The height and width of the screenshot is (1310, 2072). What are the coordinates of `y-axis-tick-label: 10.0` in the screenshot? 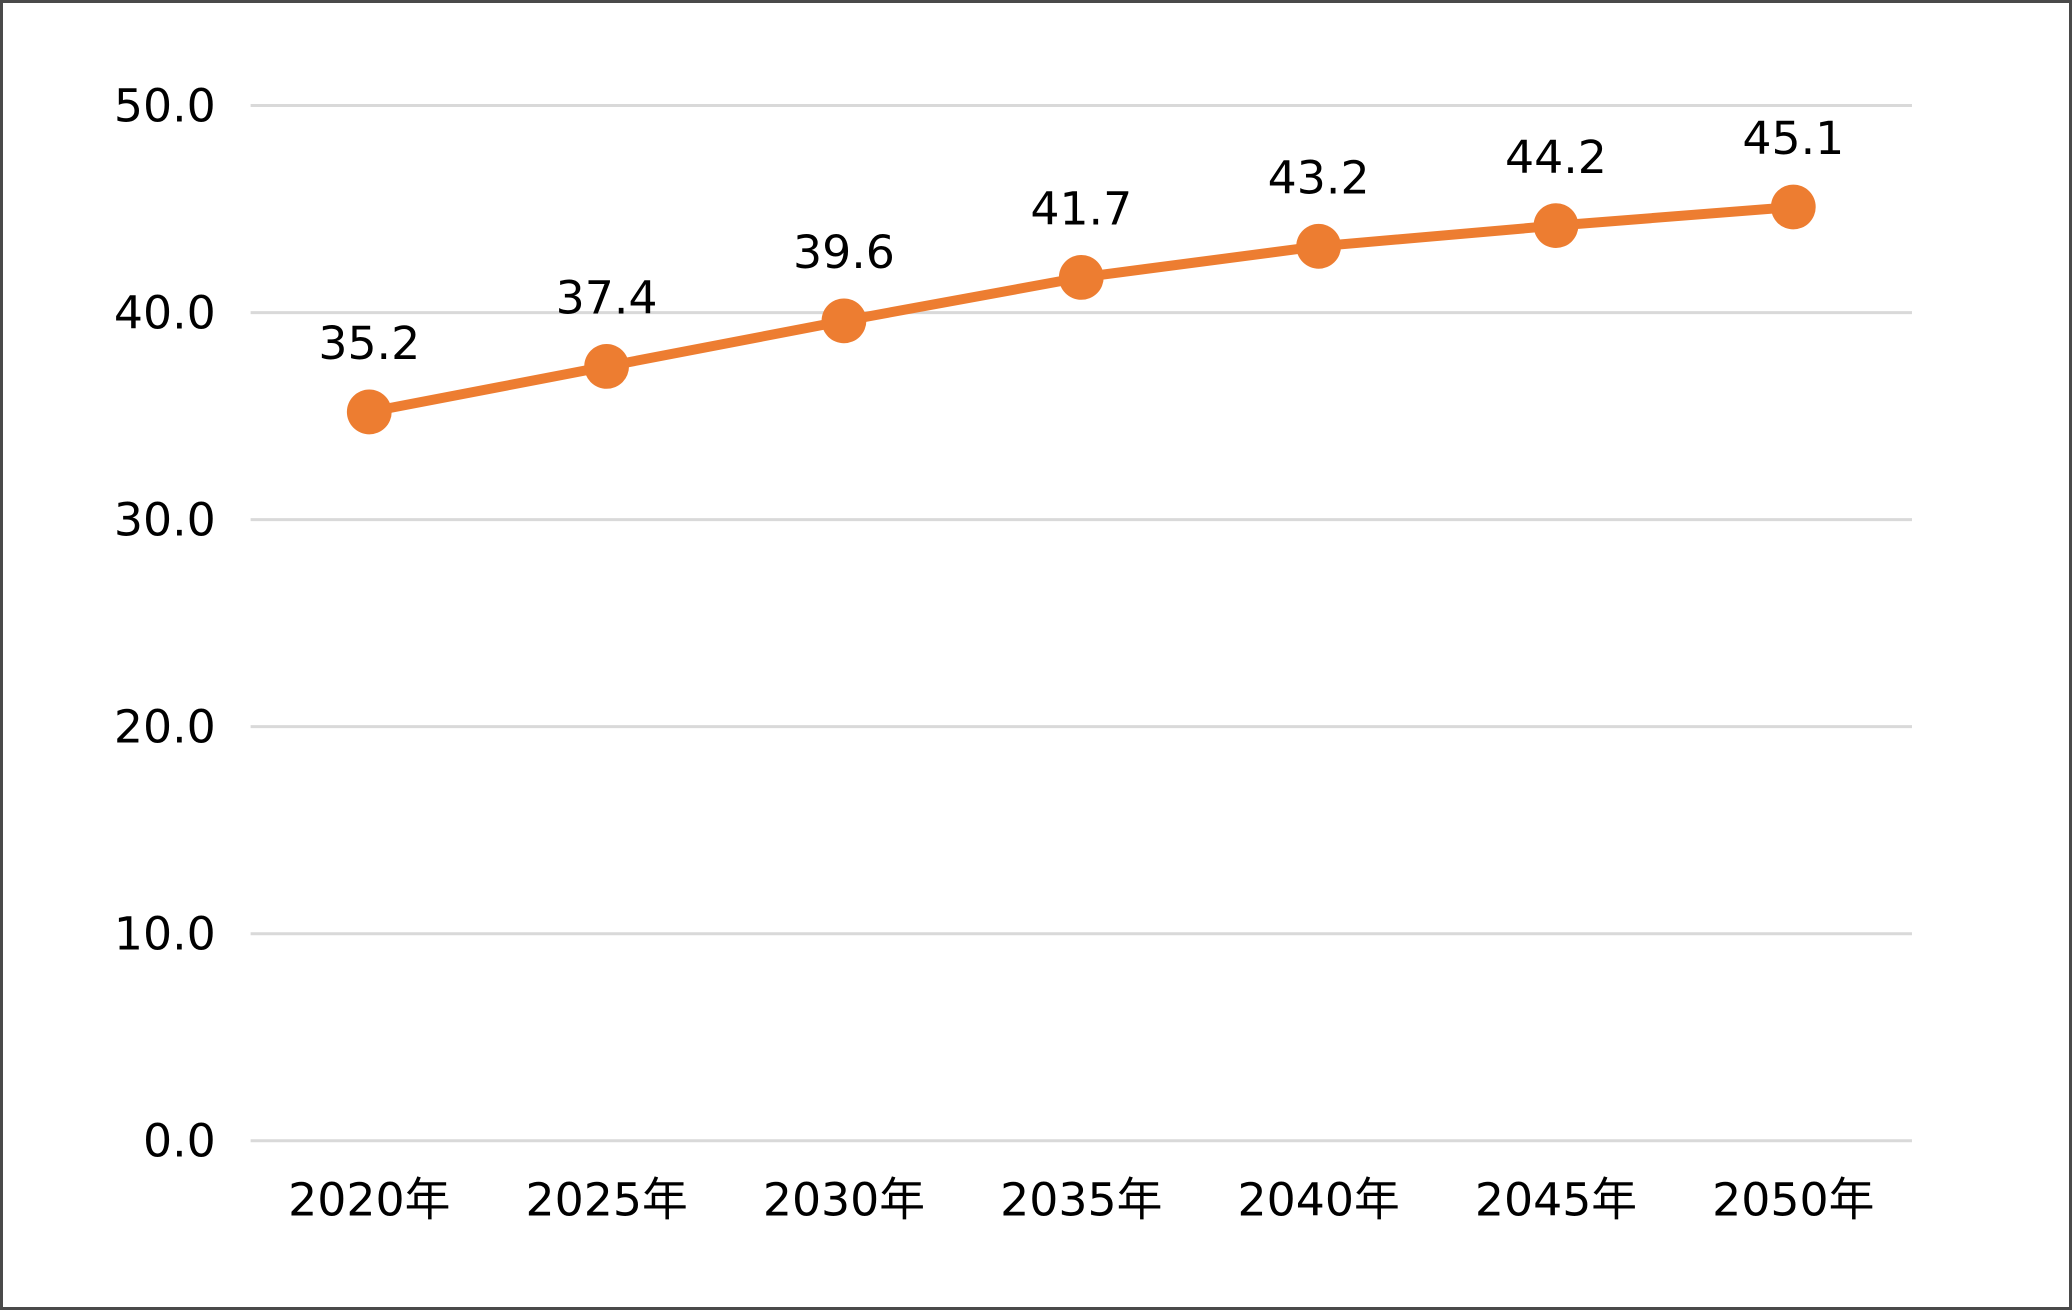 It's located at (165, 934).